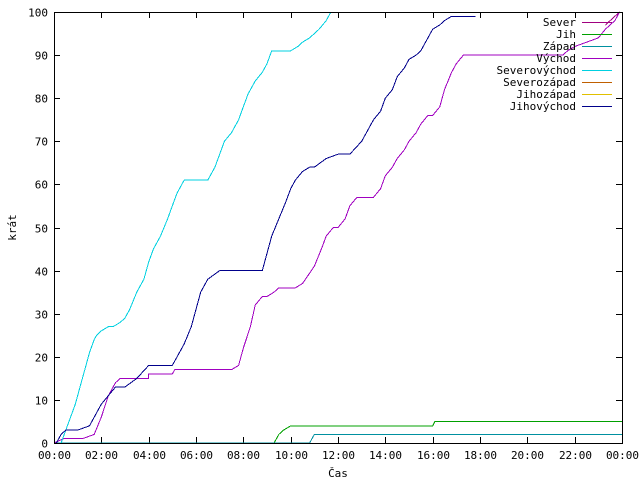 Image resolution: width=640 pixels, height=480 pixels. I want to click on x-axis-label: Čas, so click(338, 473).